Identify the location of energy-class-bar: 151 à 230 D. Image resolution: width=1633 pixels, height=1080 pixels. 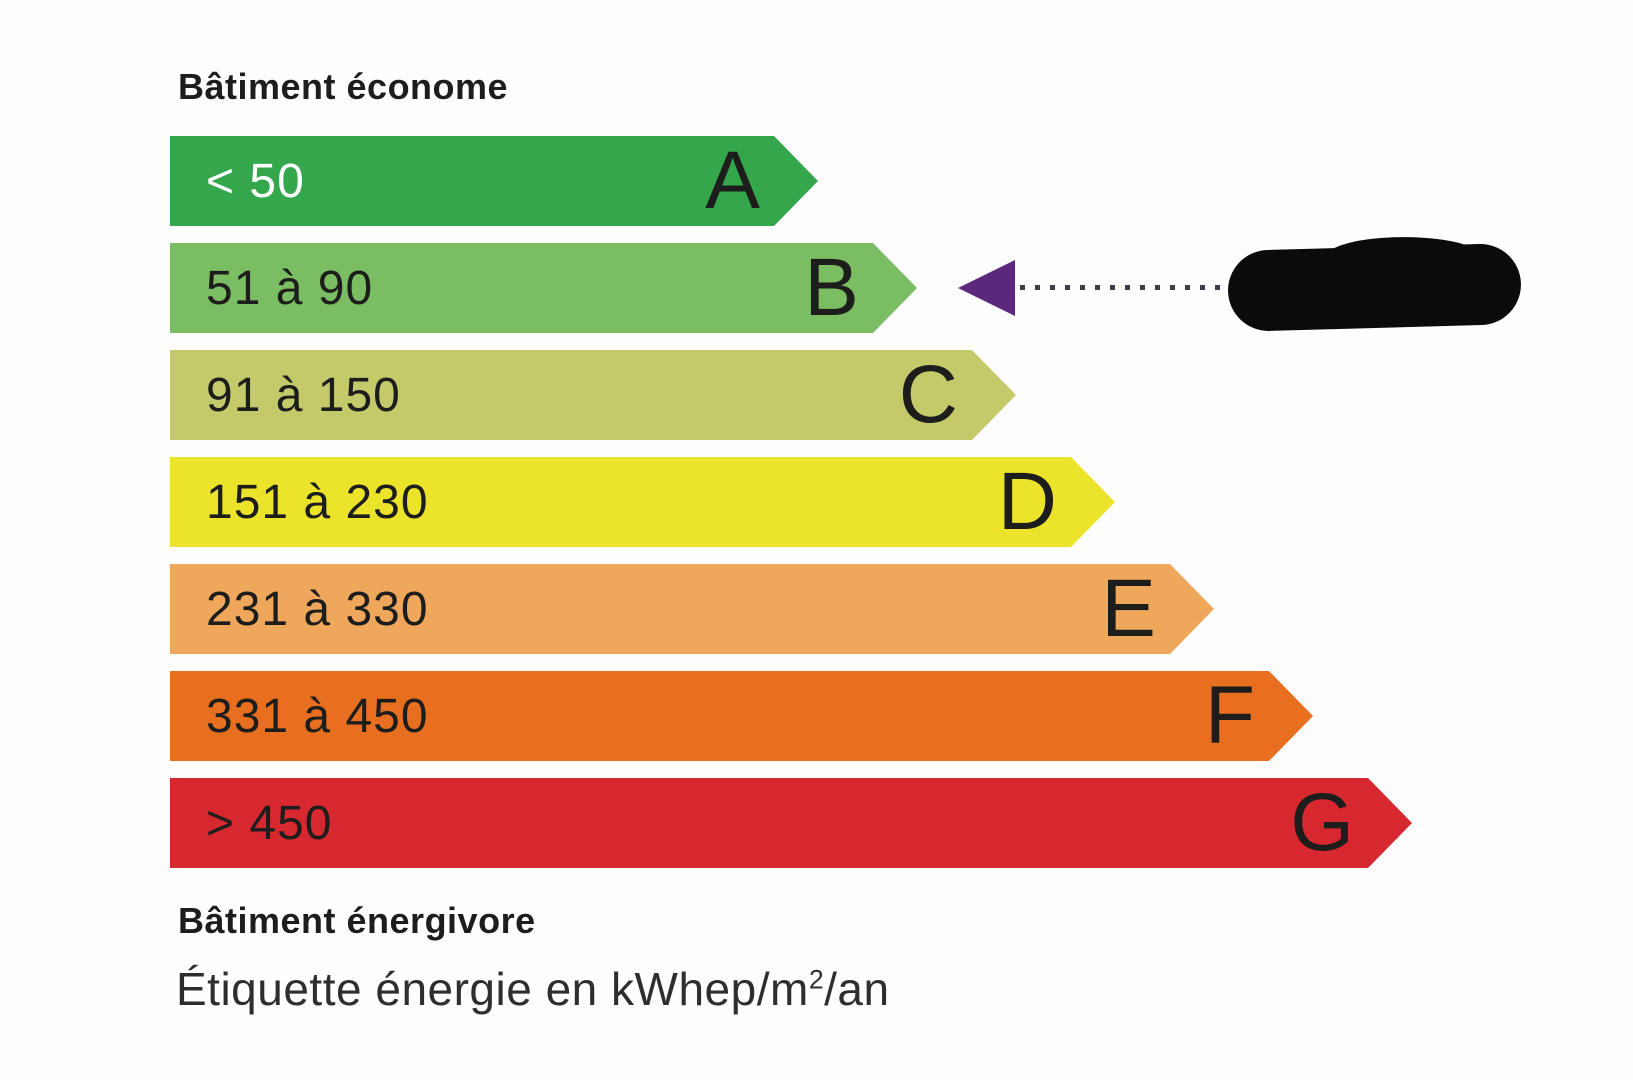
(642, 502).